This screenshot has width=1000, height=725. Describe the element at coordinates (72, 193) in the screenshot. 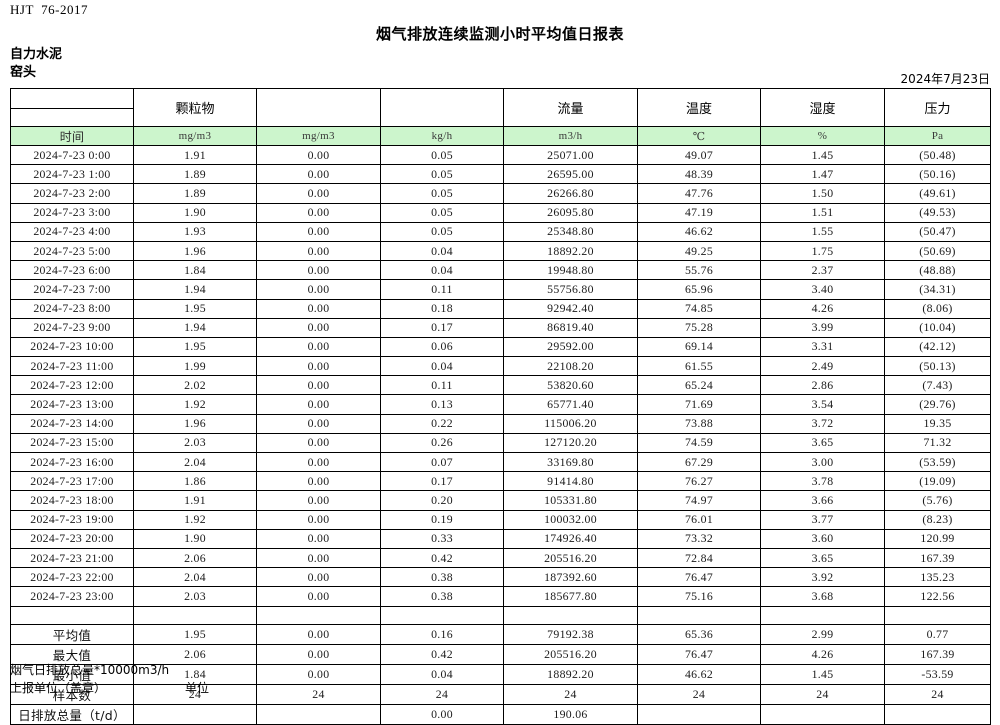

I see `cell-time: 2024-7-23 2:00` at that location.